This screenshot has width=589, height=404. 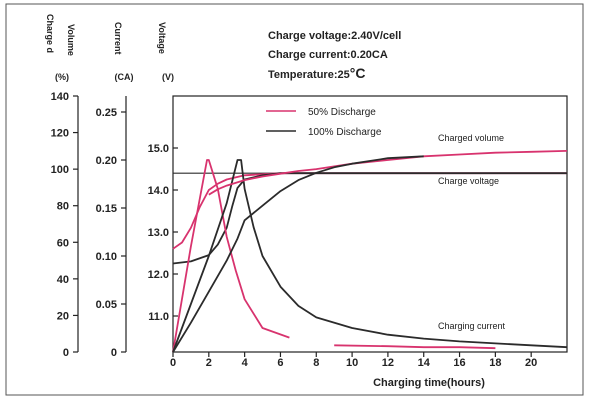 I want to click on volume-tick-label-60: 60, so click(x=63, y=243).